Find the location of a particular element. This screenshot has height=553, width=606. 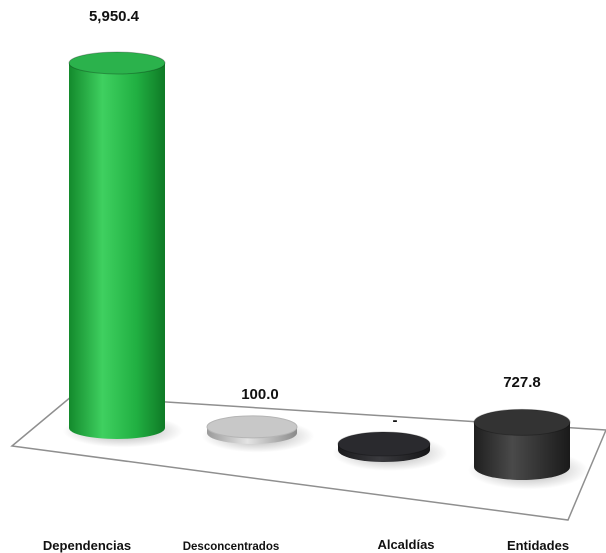

value-label-alcaldias: - is located at coordinates (395, 420).